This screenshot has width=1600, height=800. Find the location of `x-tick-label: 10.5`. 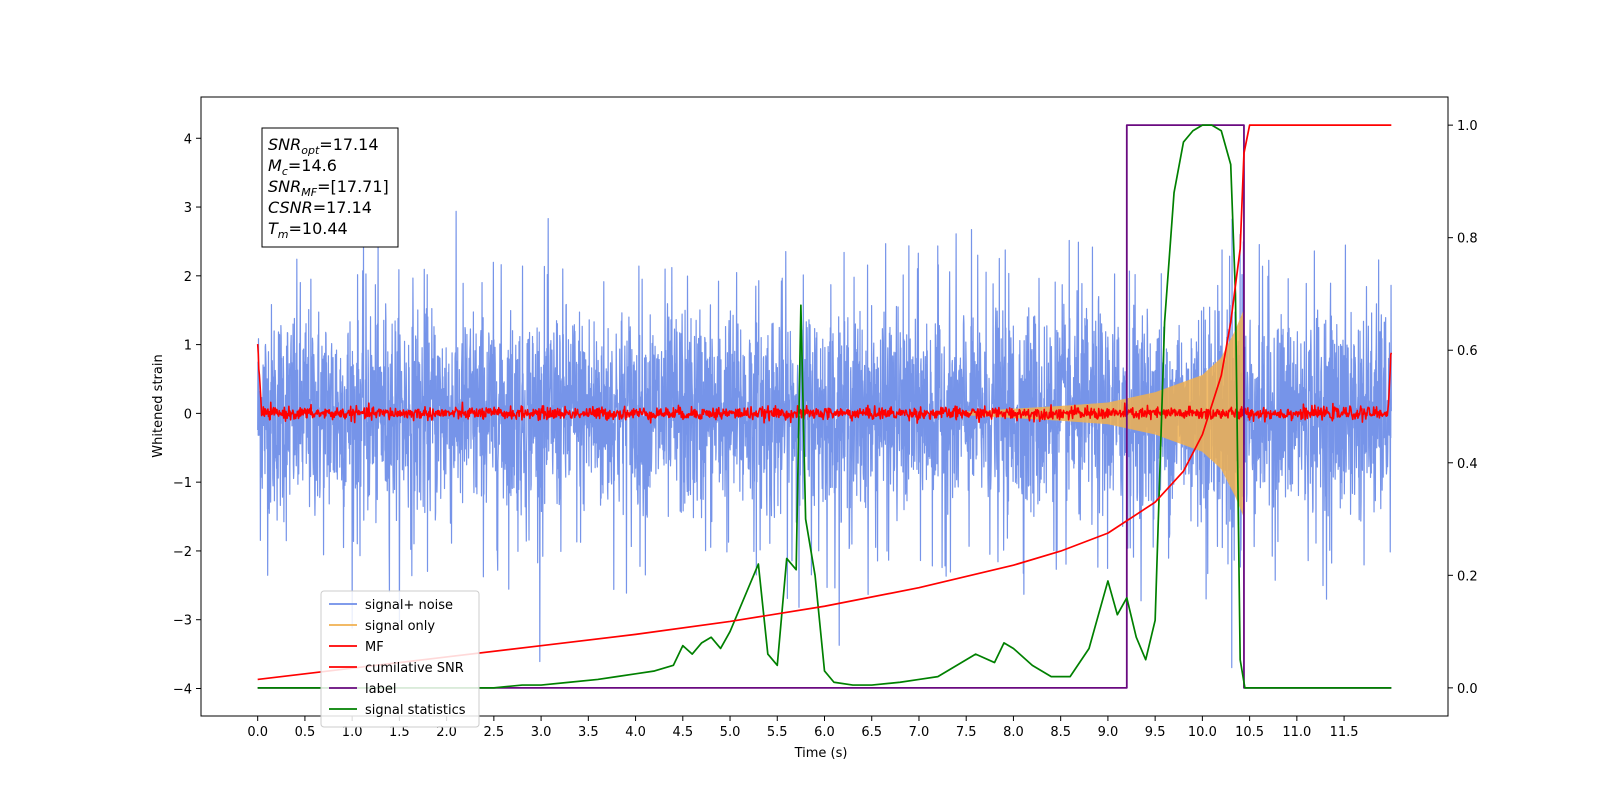

x-tick-label: 10.5 is located at coordinates (1249, 732).